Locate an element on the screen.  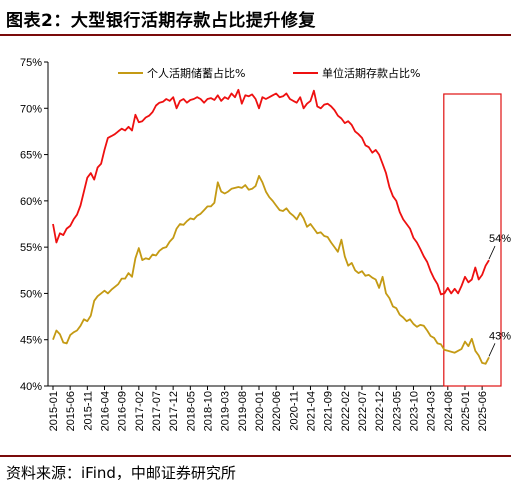
legend-label-personal: 个人活期储蓄占比% is located at coordinates (196, 73).